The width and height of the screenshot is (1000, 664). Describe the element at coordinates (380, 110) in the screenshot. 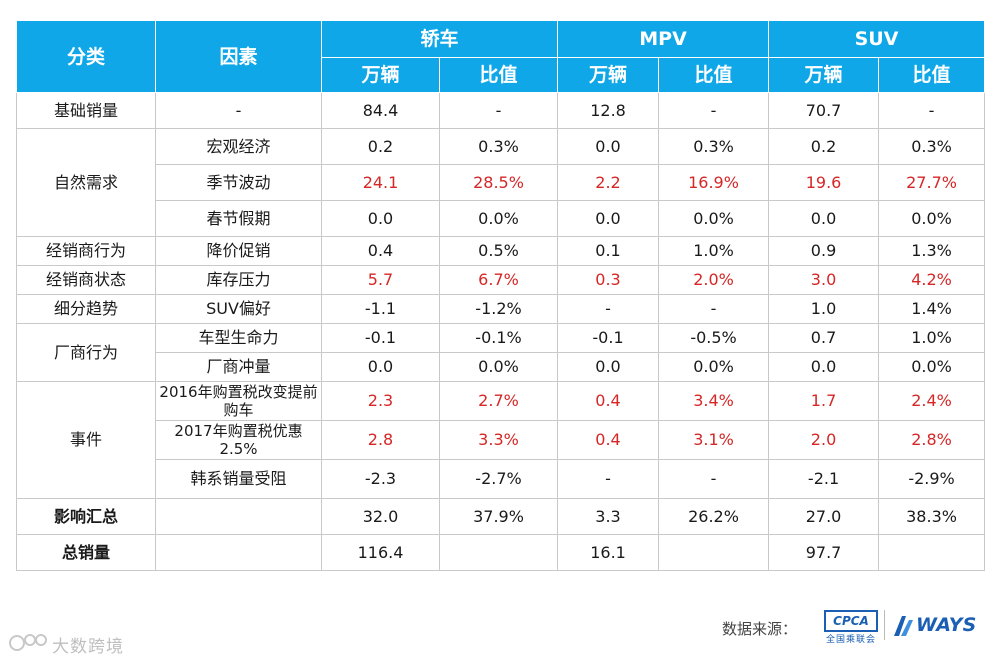

I see `value-cell: 84.4` at that location.